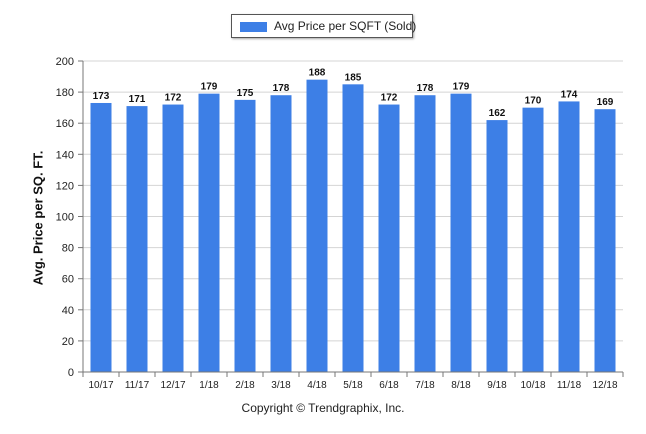 This screenshot has width=646, height=434. I want to click on x-tick-label: 11/17, so click(137, 385).